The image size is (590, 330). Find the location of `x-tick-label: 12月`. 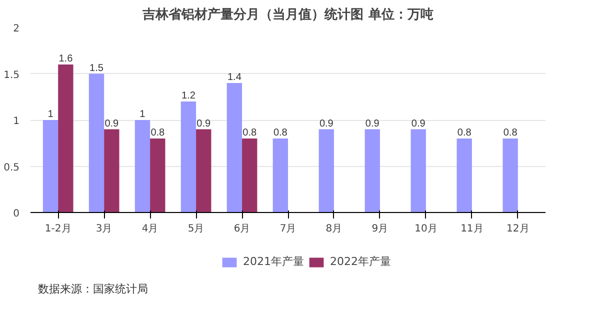

x-tick-label: 12月 is located at coordinates (518, 229).